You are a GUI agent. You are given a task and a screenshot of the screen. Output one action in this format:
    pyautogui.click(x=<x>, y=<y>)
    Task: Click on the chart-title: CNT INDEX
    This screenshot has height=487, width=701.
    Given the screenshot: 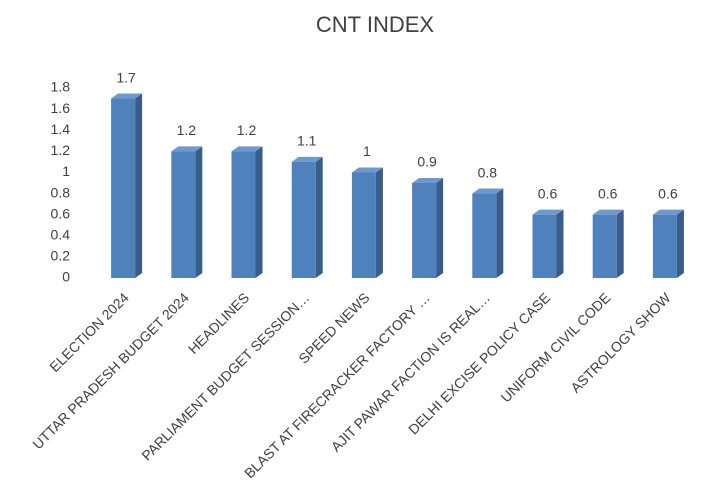 What is the action you would take?
    pyautogui.click(x=375, y=24)
    